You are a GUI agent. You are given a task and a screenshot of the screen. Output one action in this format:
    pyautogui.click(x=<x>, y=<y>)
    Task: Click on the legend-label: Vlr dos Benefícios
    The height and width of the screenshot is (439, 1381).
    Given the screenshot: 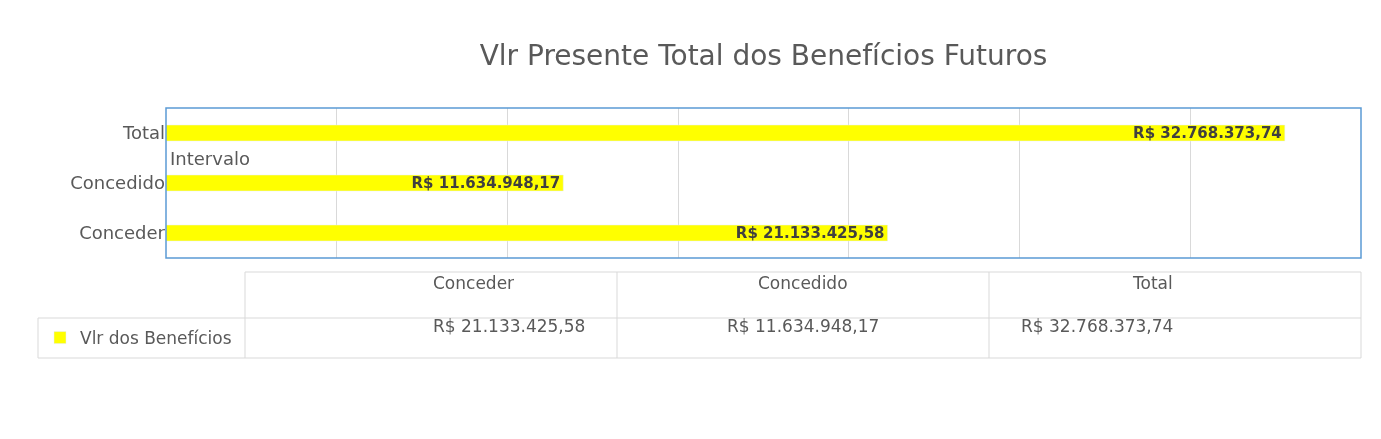 What is the action you would take?
    pyautogui.click(x=156, y=338)
    